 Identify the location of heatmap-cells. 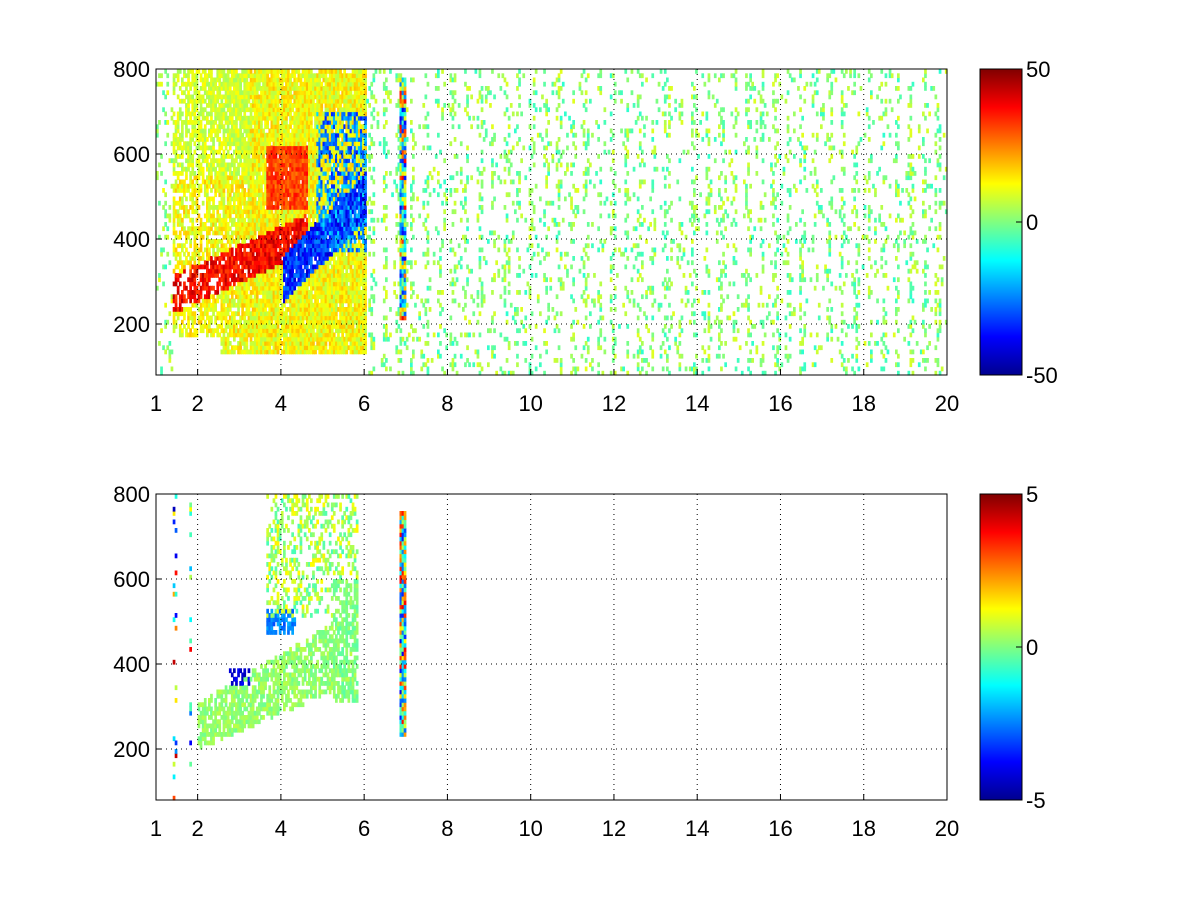
(289, 647).